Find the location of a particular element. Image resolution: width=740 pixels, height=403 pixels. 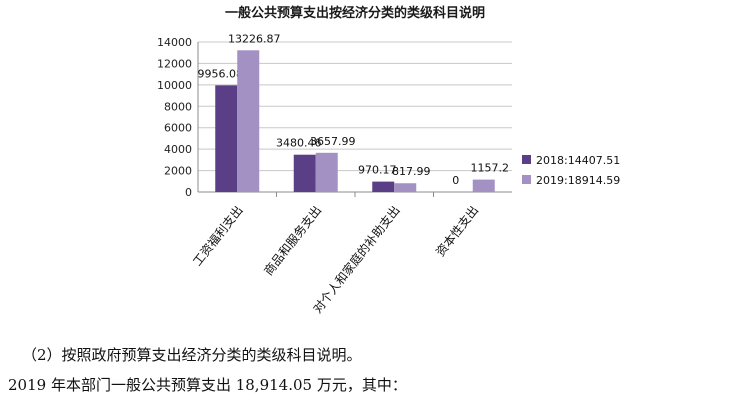

data-label: 3657.99 is located at coordinates (333, 141).